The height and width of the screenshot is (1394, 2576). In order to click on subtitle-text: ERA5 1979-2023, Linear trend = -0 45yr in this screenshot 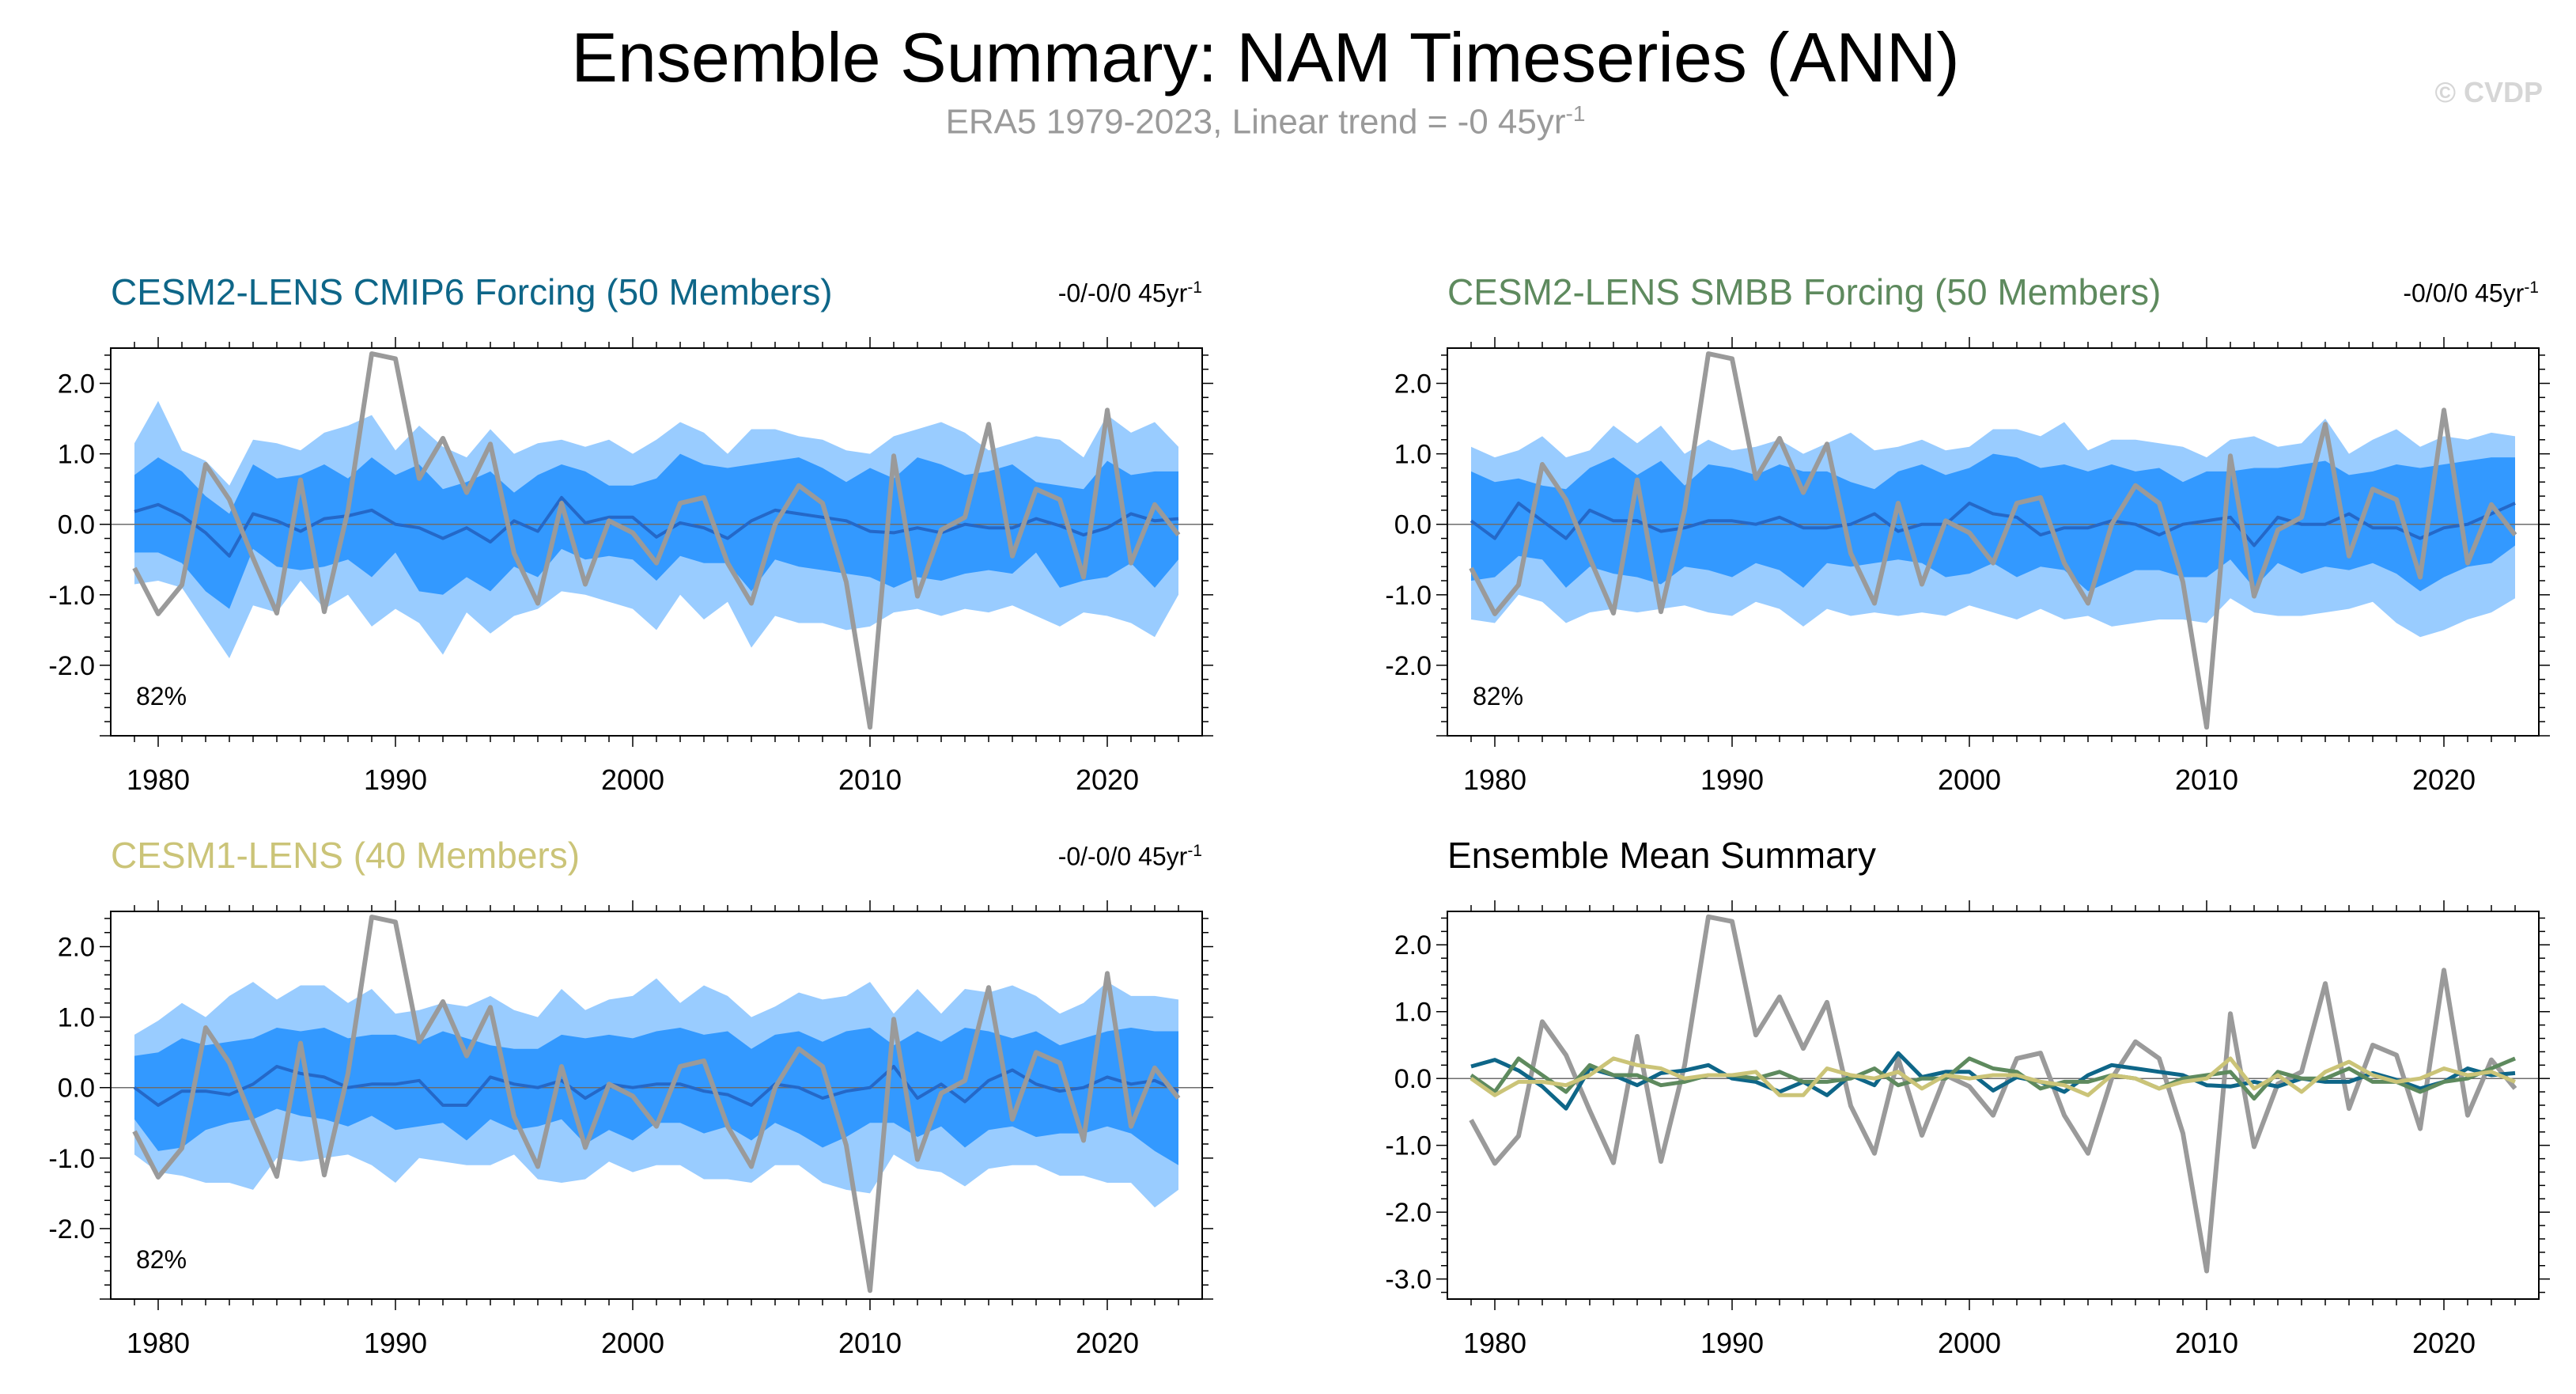, I will do `click(1256, 122)`.